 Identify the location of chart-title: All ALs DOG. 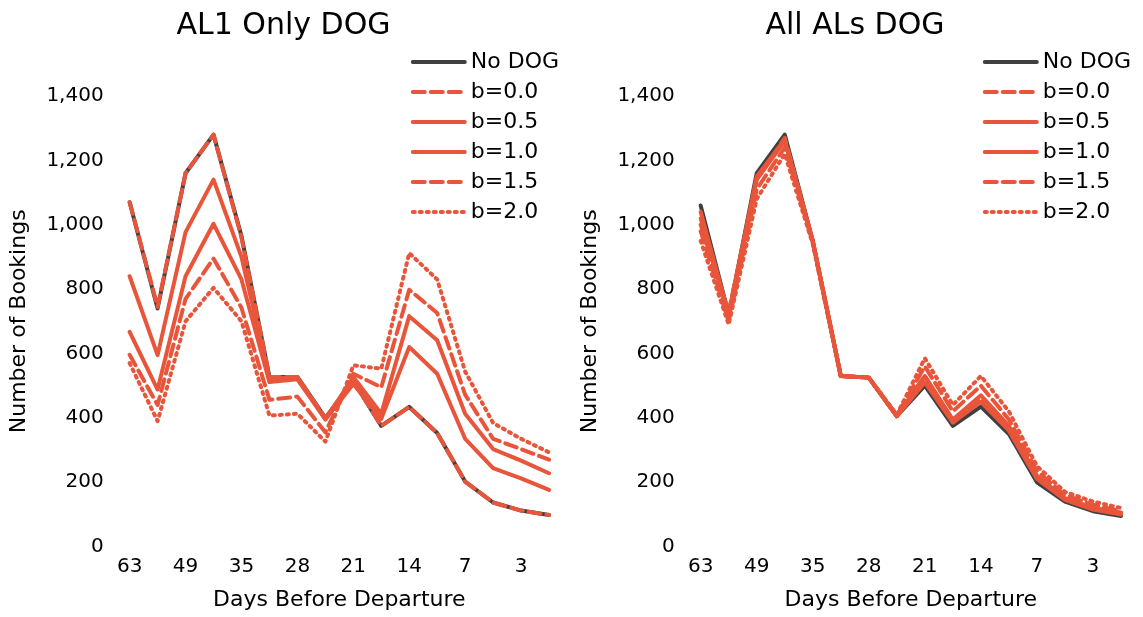
(855, 23).